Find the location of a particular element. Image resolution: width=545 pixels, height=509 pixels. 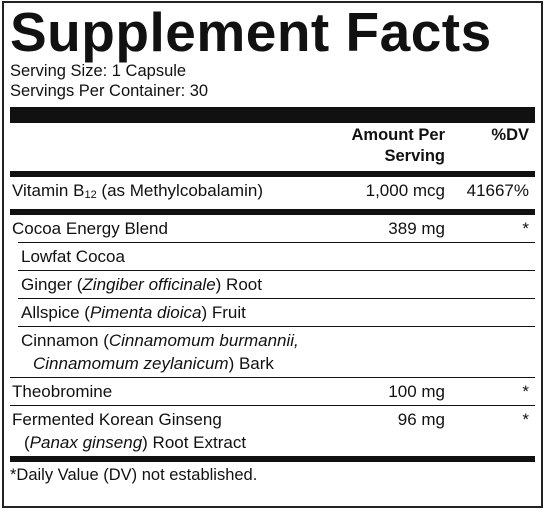

name-line: Theobromine is located at coordinates (273, 391).